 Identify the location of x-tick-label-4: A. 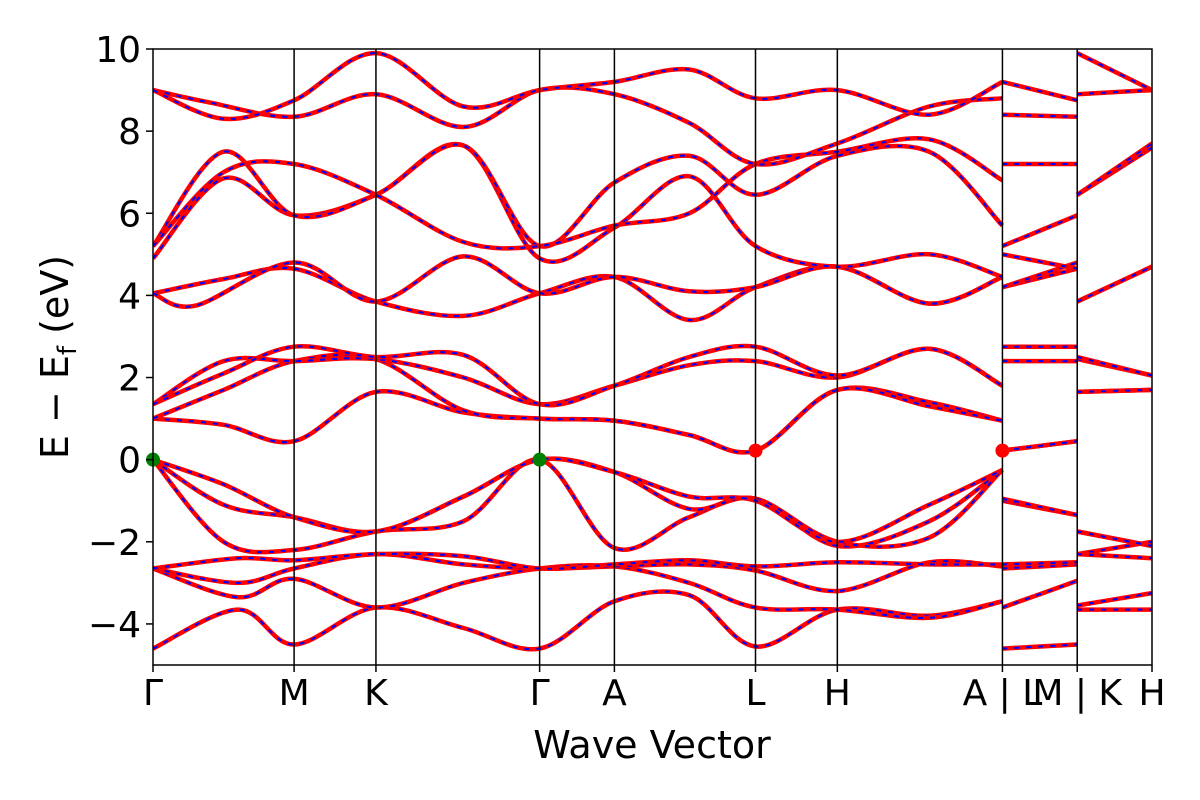
(614, 693).